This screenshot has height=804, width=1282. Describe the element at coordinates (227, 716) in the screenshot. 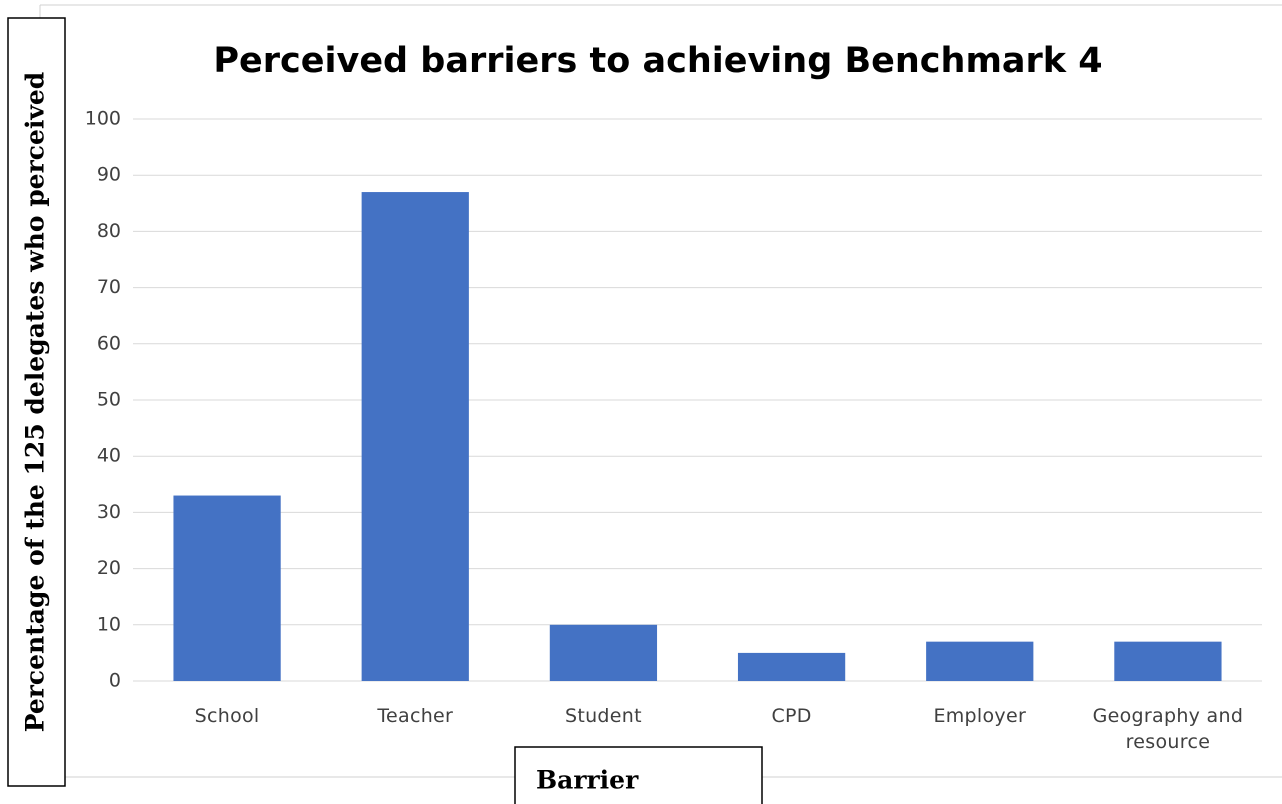

I see `x-tick-label: School` at that location.